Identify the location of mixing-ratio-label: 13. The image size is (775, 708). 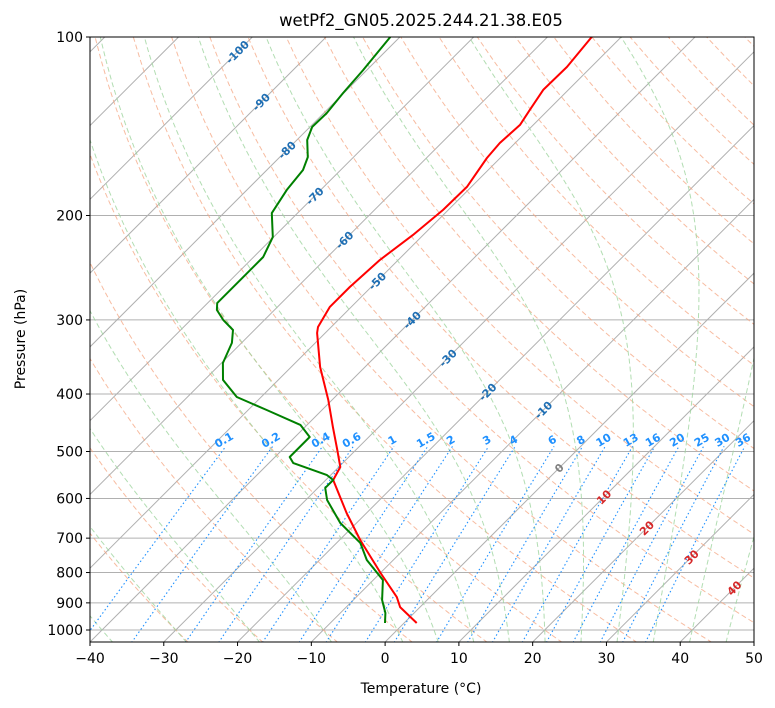
(631, 440).